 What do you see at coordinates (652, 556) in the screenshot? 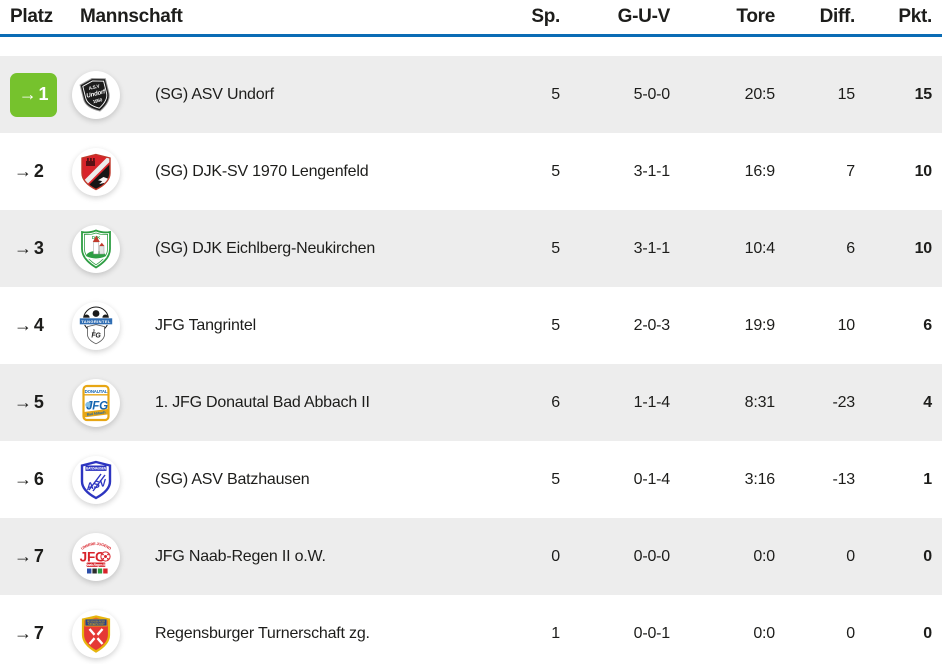
I see `guv-value: 0-0-0` at bounding box center [652, 556].